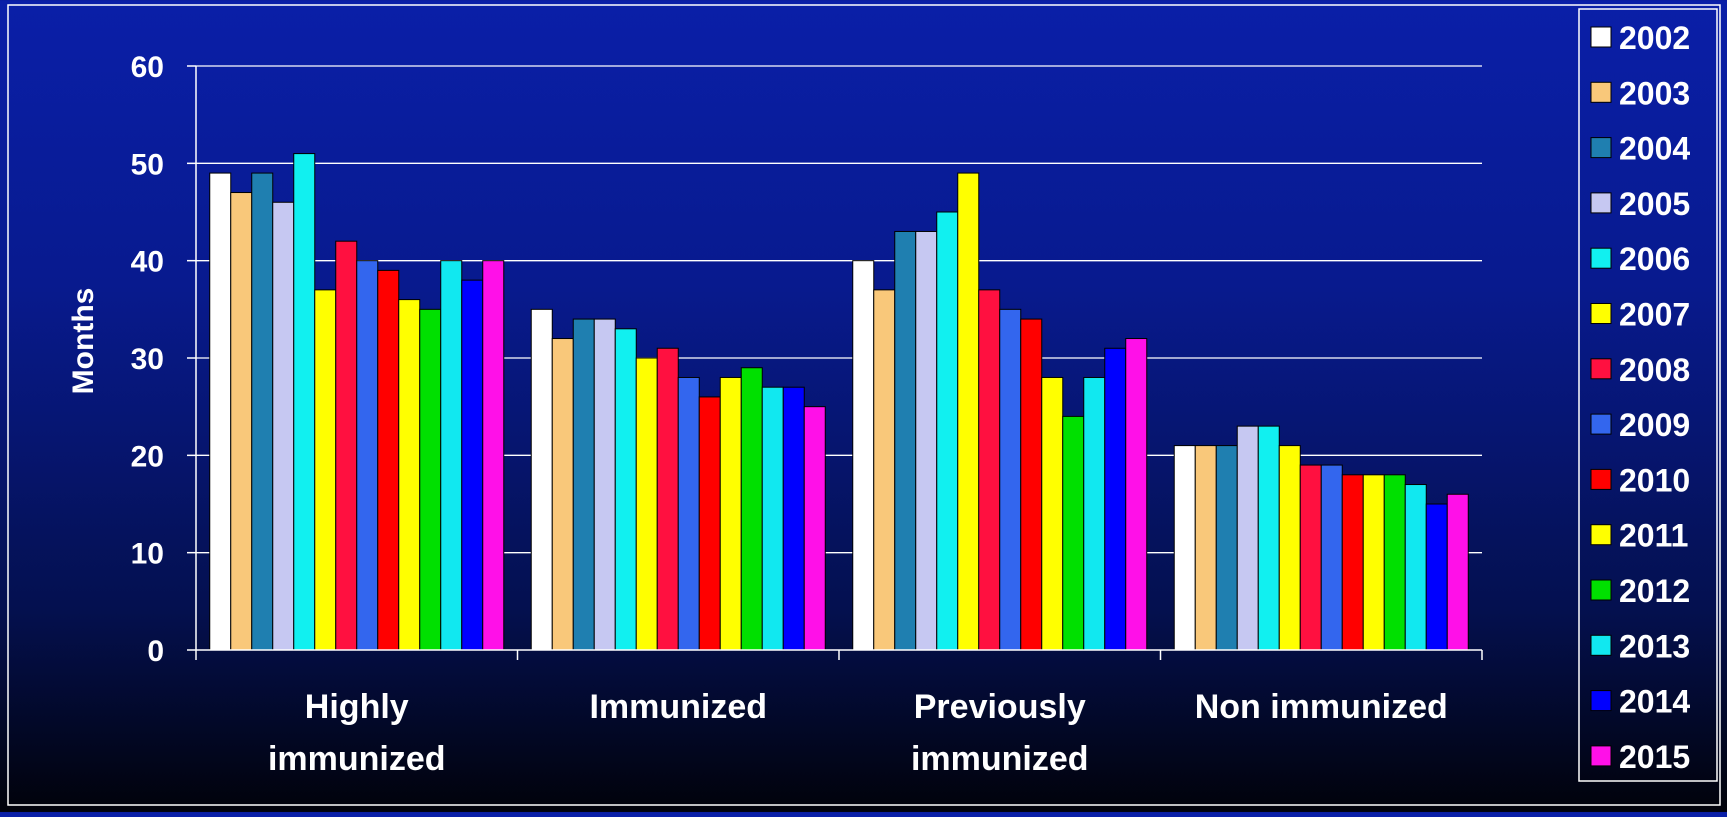 Image resolution: width=1727 pixels, height=817 pixels. What do you see at coordinates (155, 651) in the screenshot?
I see `y-tick-label: 0` at bounding box center [155, 651].